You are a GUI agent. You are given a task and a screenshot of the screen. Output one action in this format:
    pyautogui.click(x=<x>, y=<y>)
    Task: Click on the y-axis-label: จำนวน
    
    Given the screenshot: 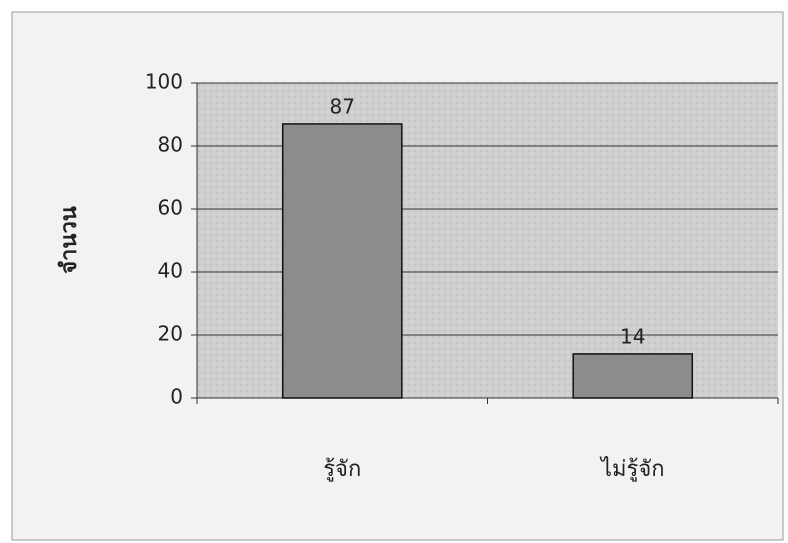 What is the action you would take?
    pyautogui.click(x=69, y=240)
    